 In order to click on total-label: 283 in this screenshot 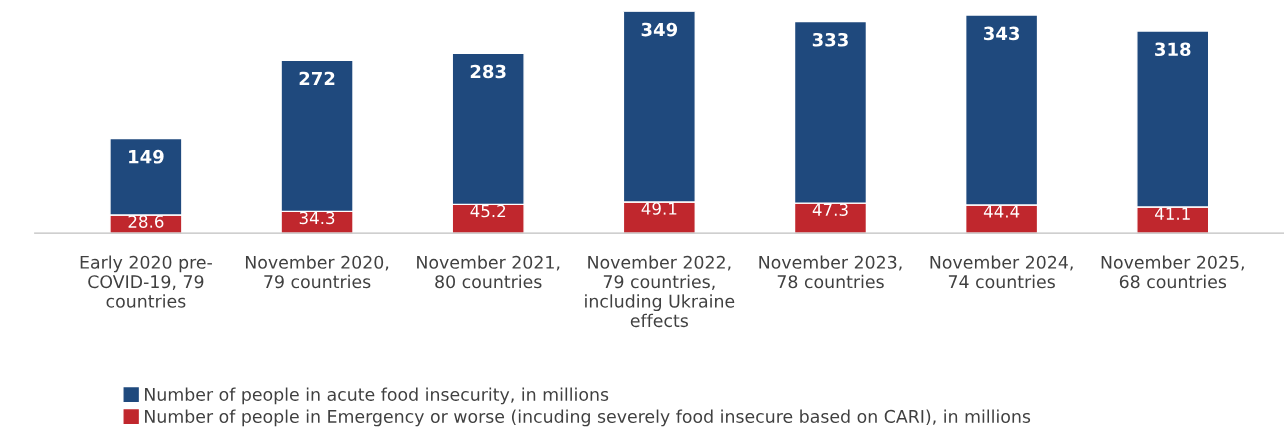, I will do `click(488, 71)`.